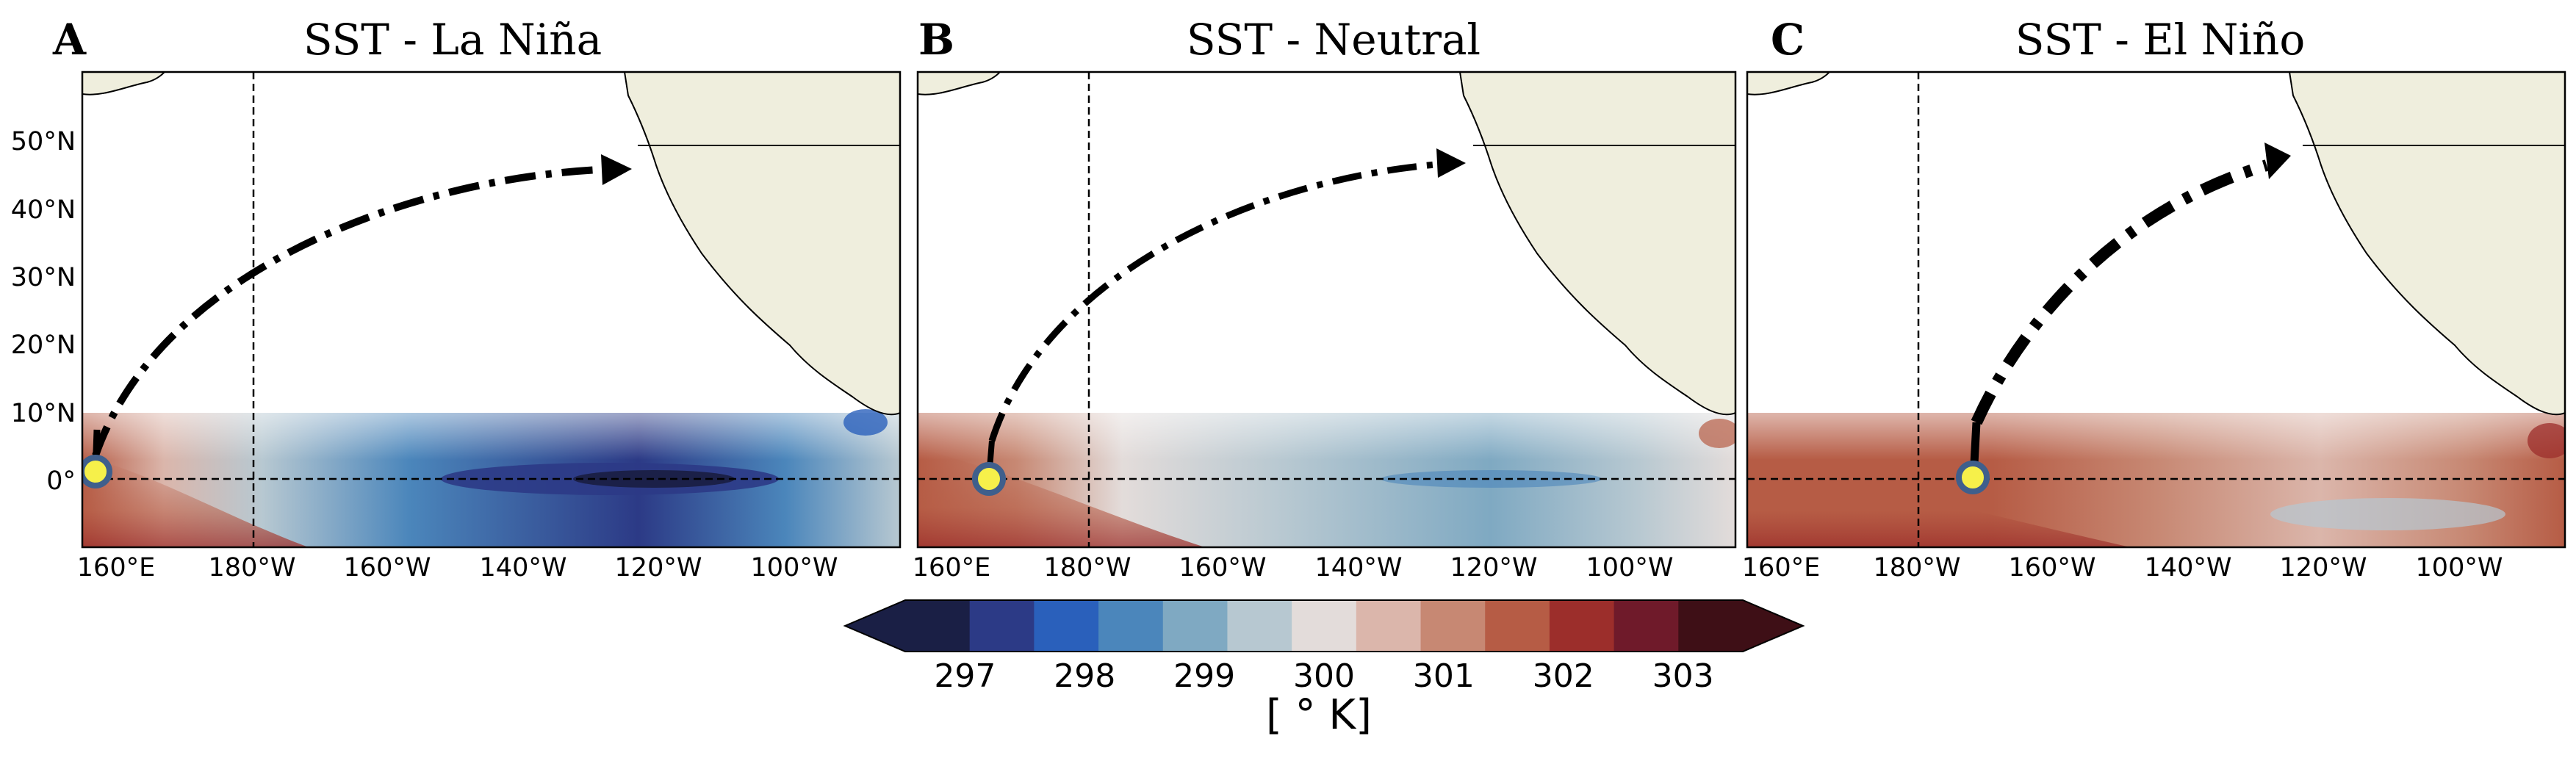 Image resolution: width=2576 pixels, height=761 pixels. I want to click on colorbar-tick: 302, so click(1563, 676).